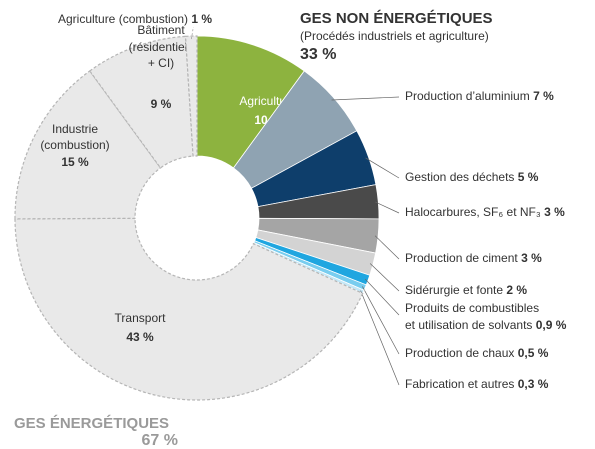  Describe the element at coordinates (394, 36) in the screenshot. I see `group-subtitle: (Procédés industriels et agriculture)` at that location.